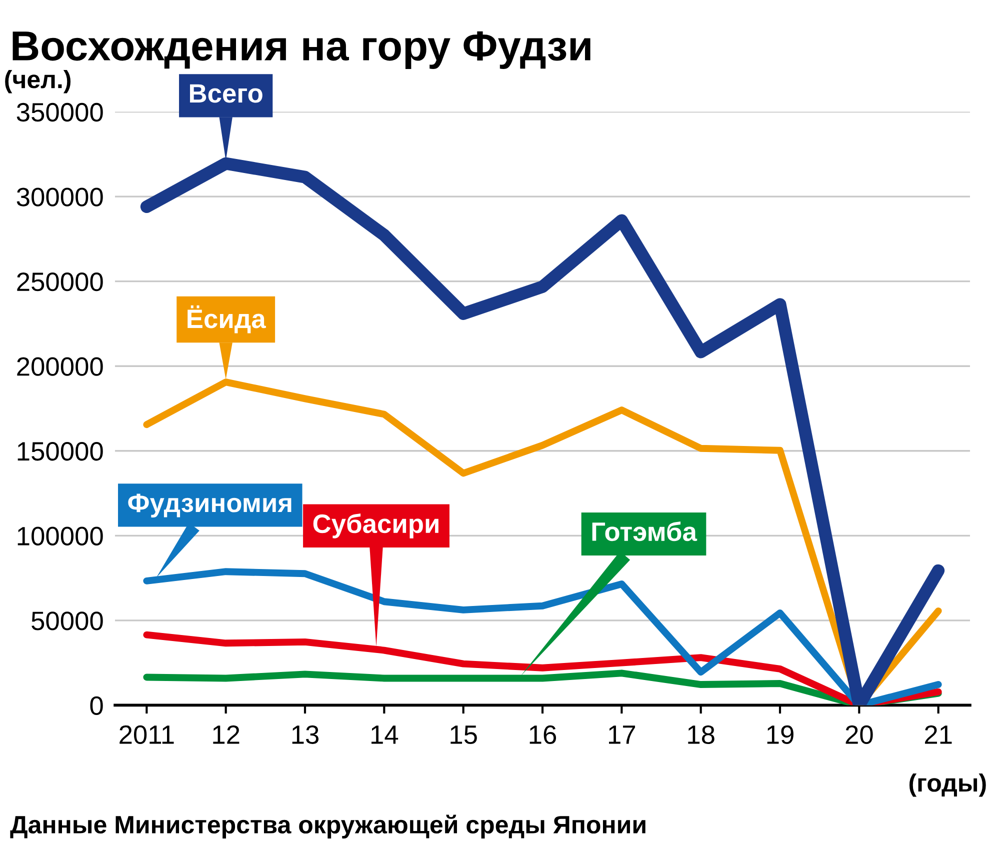 This screenshot has width=1000, height=860. I want to click on x-axis-title: (годы), so click(947, 785).